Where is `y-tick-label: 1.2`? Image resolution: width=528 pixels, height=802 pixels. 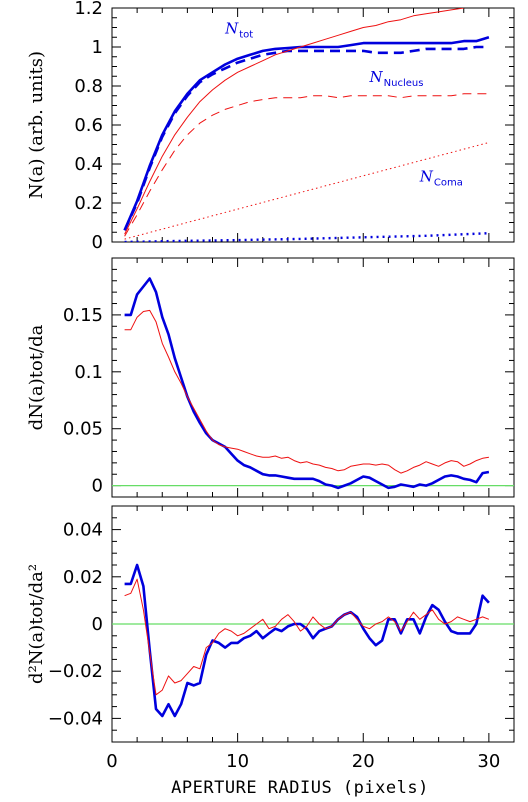 y-tick-label: 1.2 is located at coordinates (88, 9).